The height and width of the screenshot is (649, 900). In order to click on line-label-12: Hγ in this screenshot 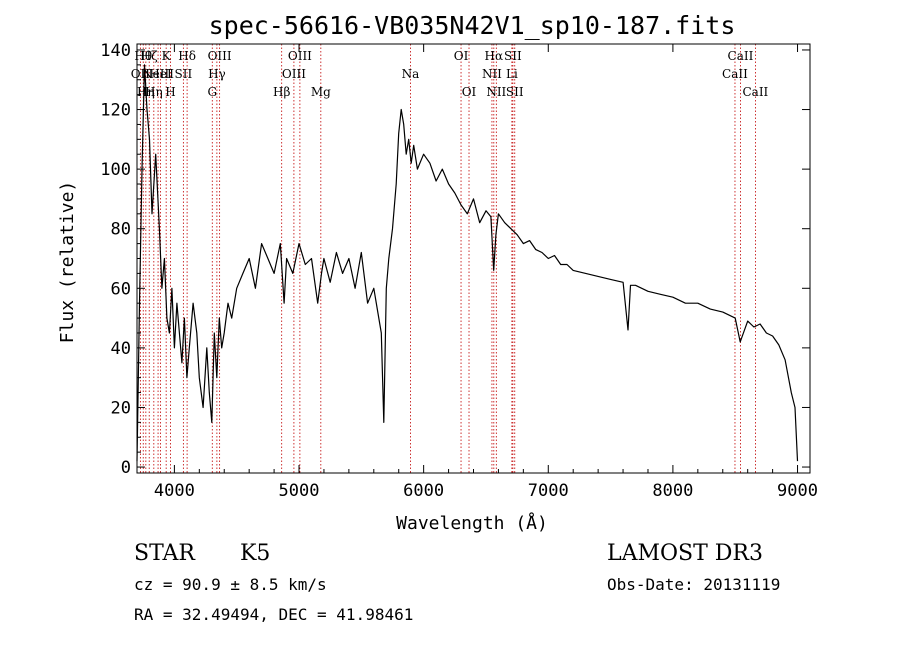, I will do `click(217, 74)`.